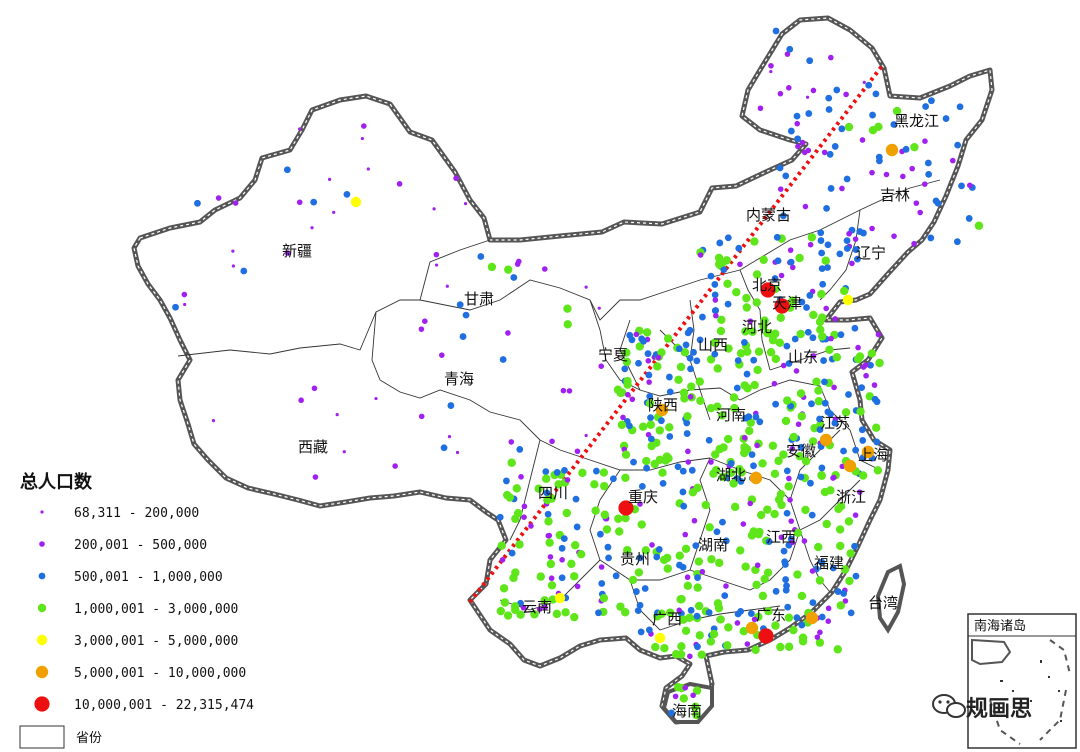 This screenshot has height=752, width=1080. I want to click on label-zhejiang: 浙江, so click(851, 497).